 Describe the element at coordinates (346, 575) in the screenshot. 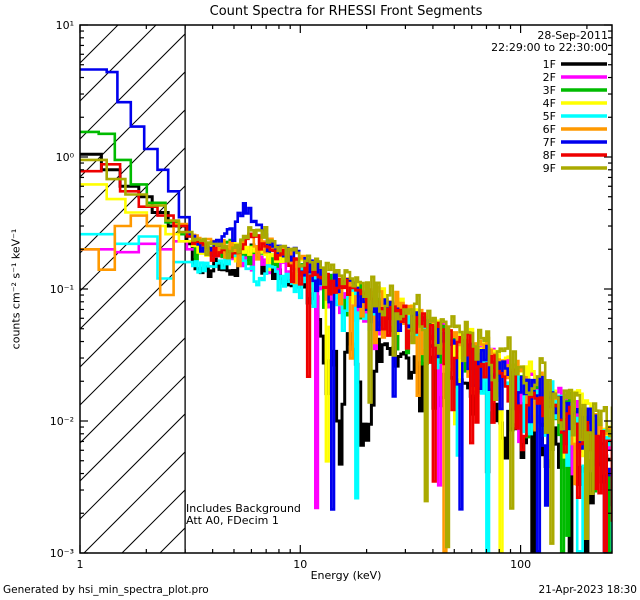

I see `x-axis-label: Energy (keV)` at that location.